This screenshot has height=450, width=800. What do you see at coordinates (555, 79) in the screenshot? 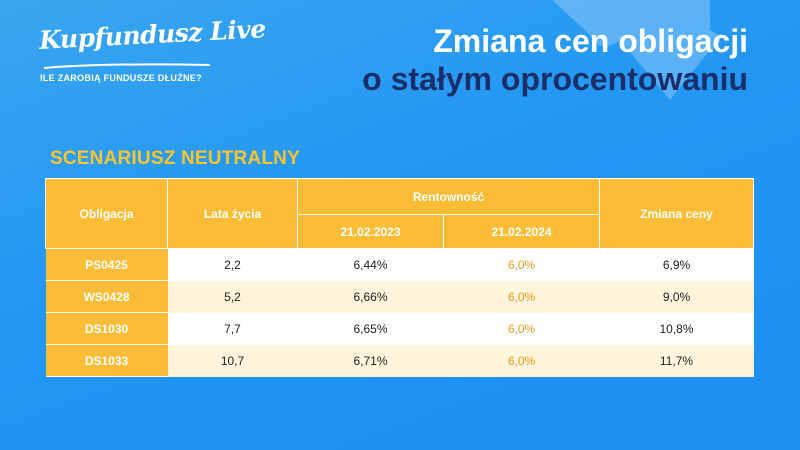
I see `page-title-line2: o stałym oprocentowaniu` at bounding box center [555, 79].